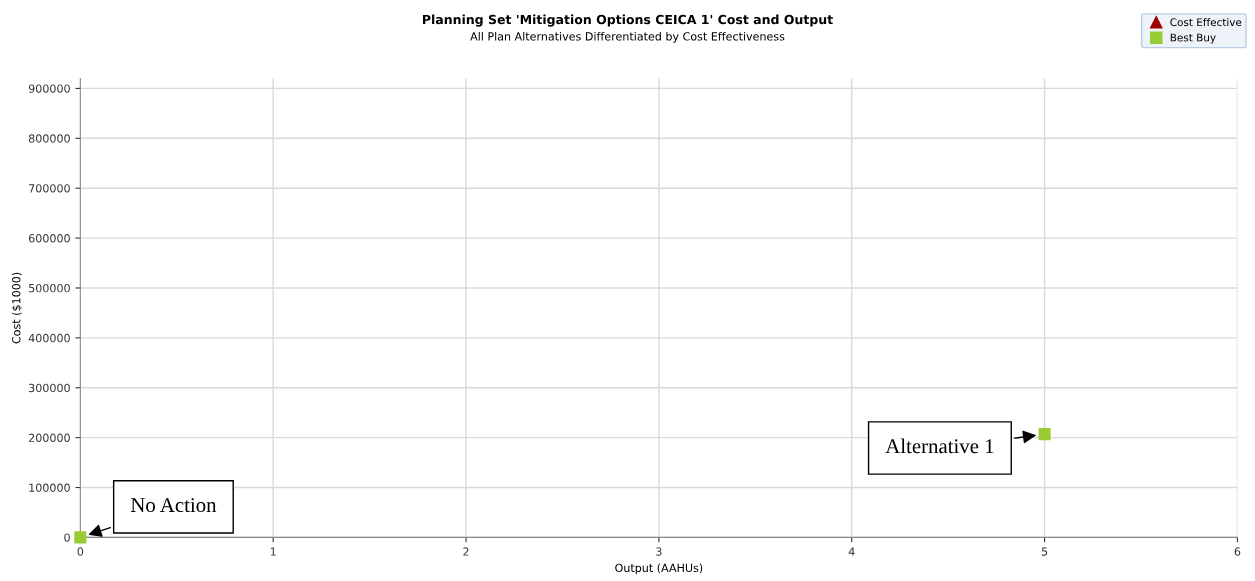 The width and height of the screenshot is (1255, 581). Describe the element at coordinates (1044, 551) in the screenshot. I see `x-tick-label: 5` at that location.